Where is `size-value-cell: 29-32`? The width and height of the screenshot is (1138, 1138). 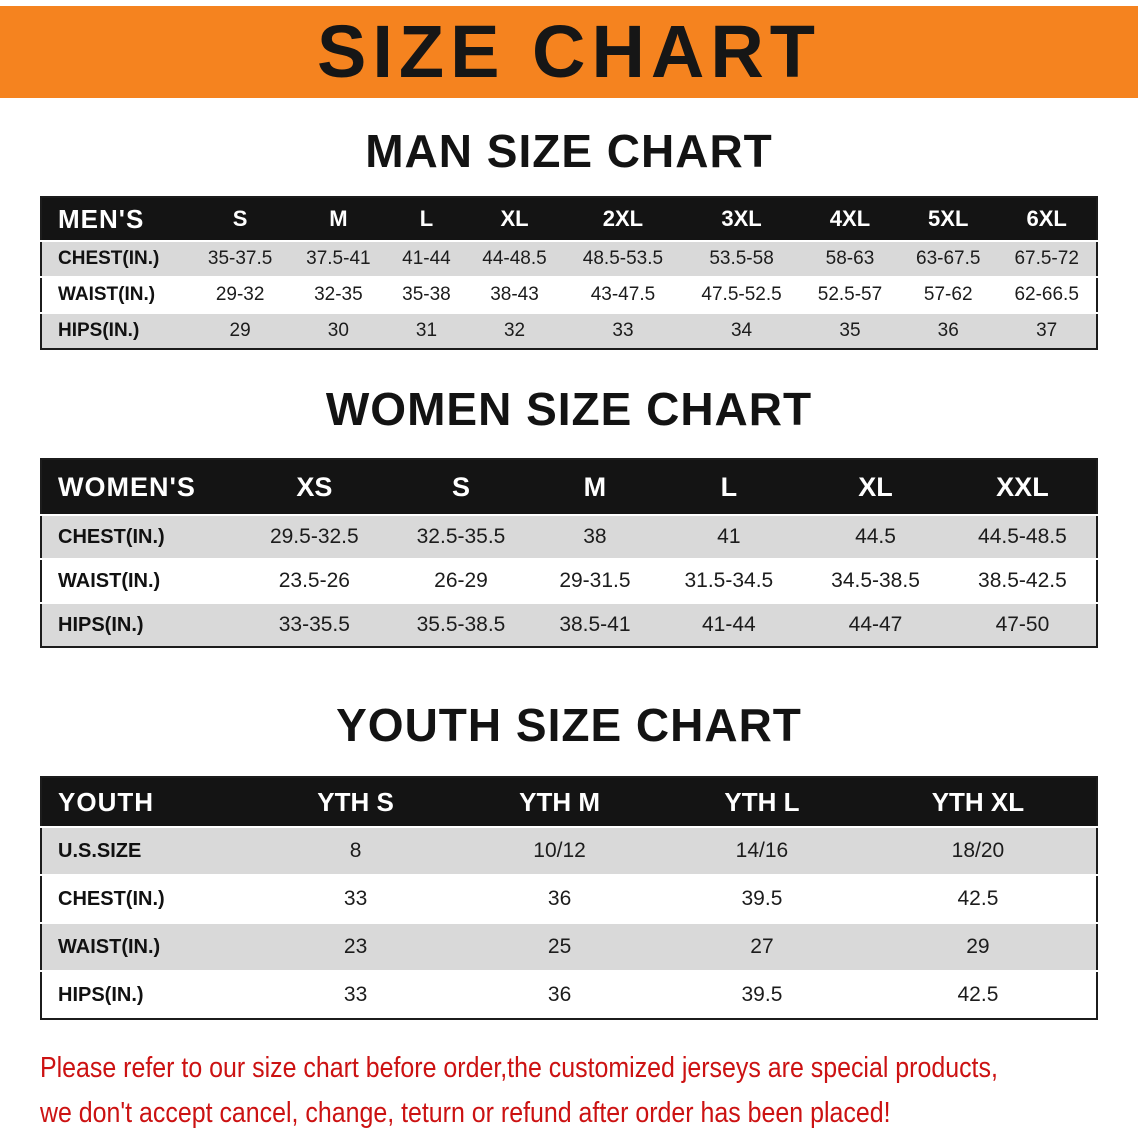 size-value-cell: 29-32 is located at coordinates (240, 294).